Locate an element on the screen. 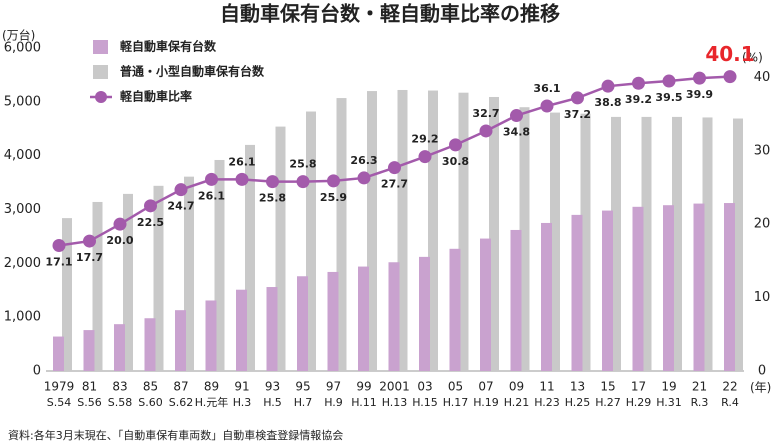  x-tick-era: H.19 is located at coordinates (486, 402).